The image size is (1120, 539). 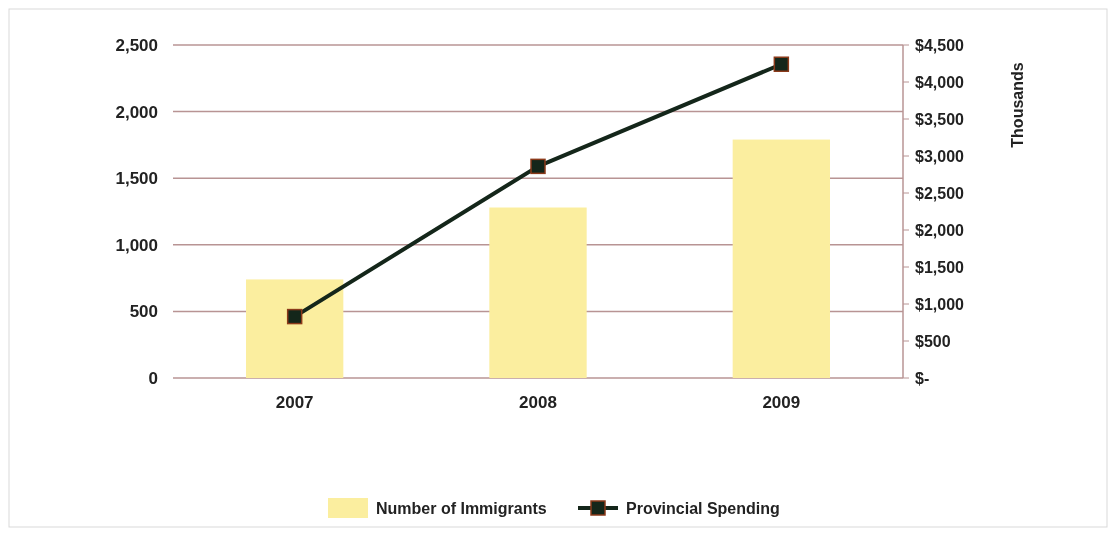 I want to click on y-tick-label: 500, so click(x=143, y=312).